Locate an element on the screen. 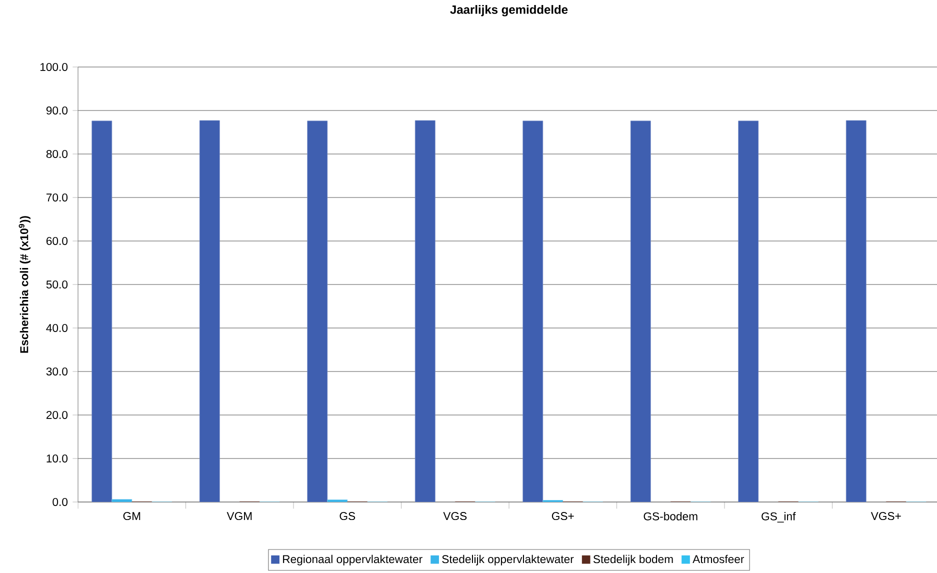  x-tick-label: VGM is located at coordinates (239, 516).